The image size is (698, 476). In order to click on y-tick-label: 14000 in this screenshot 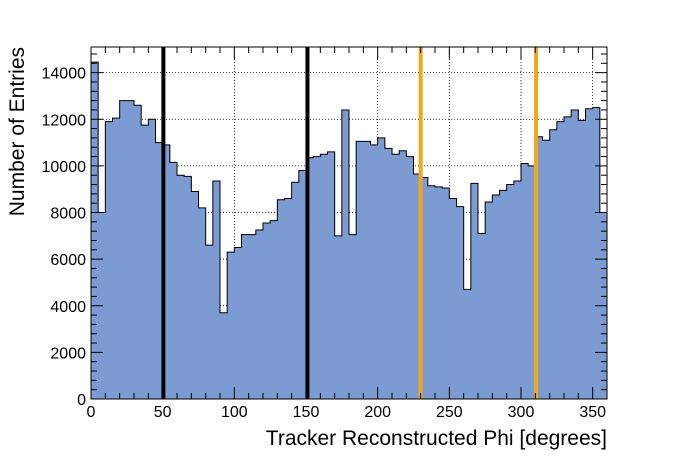, I will do `click(64, 74)`.